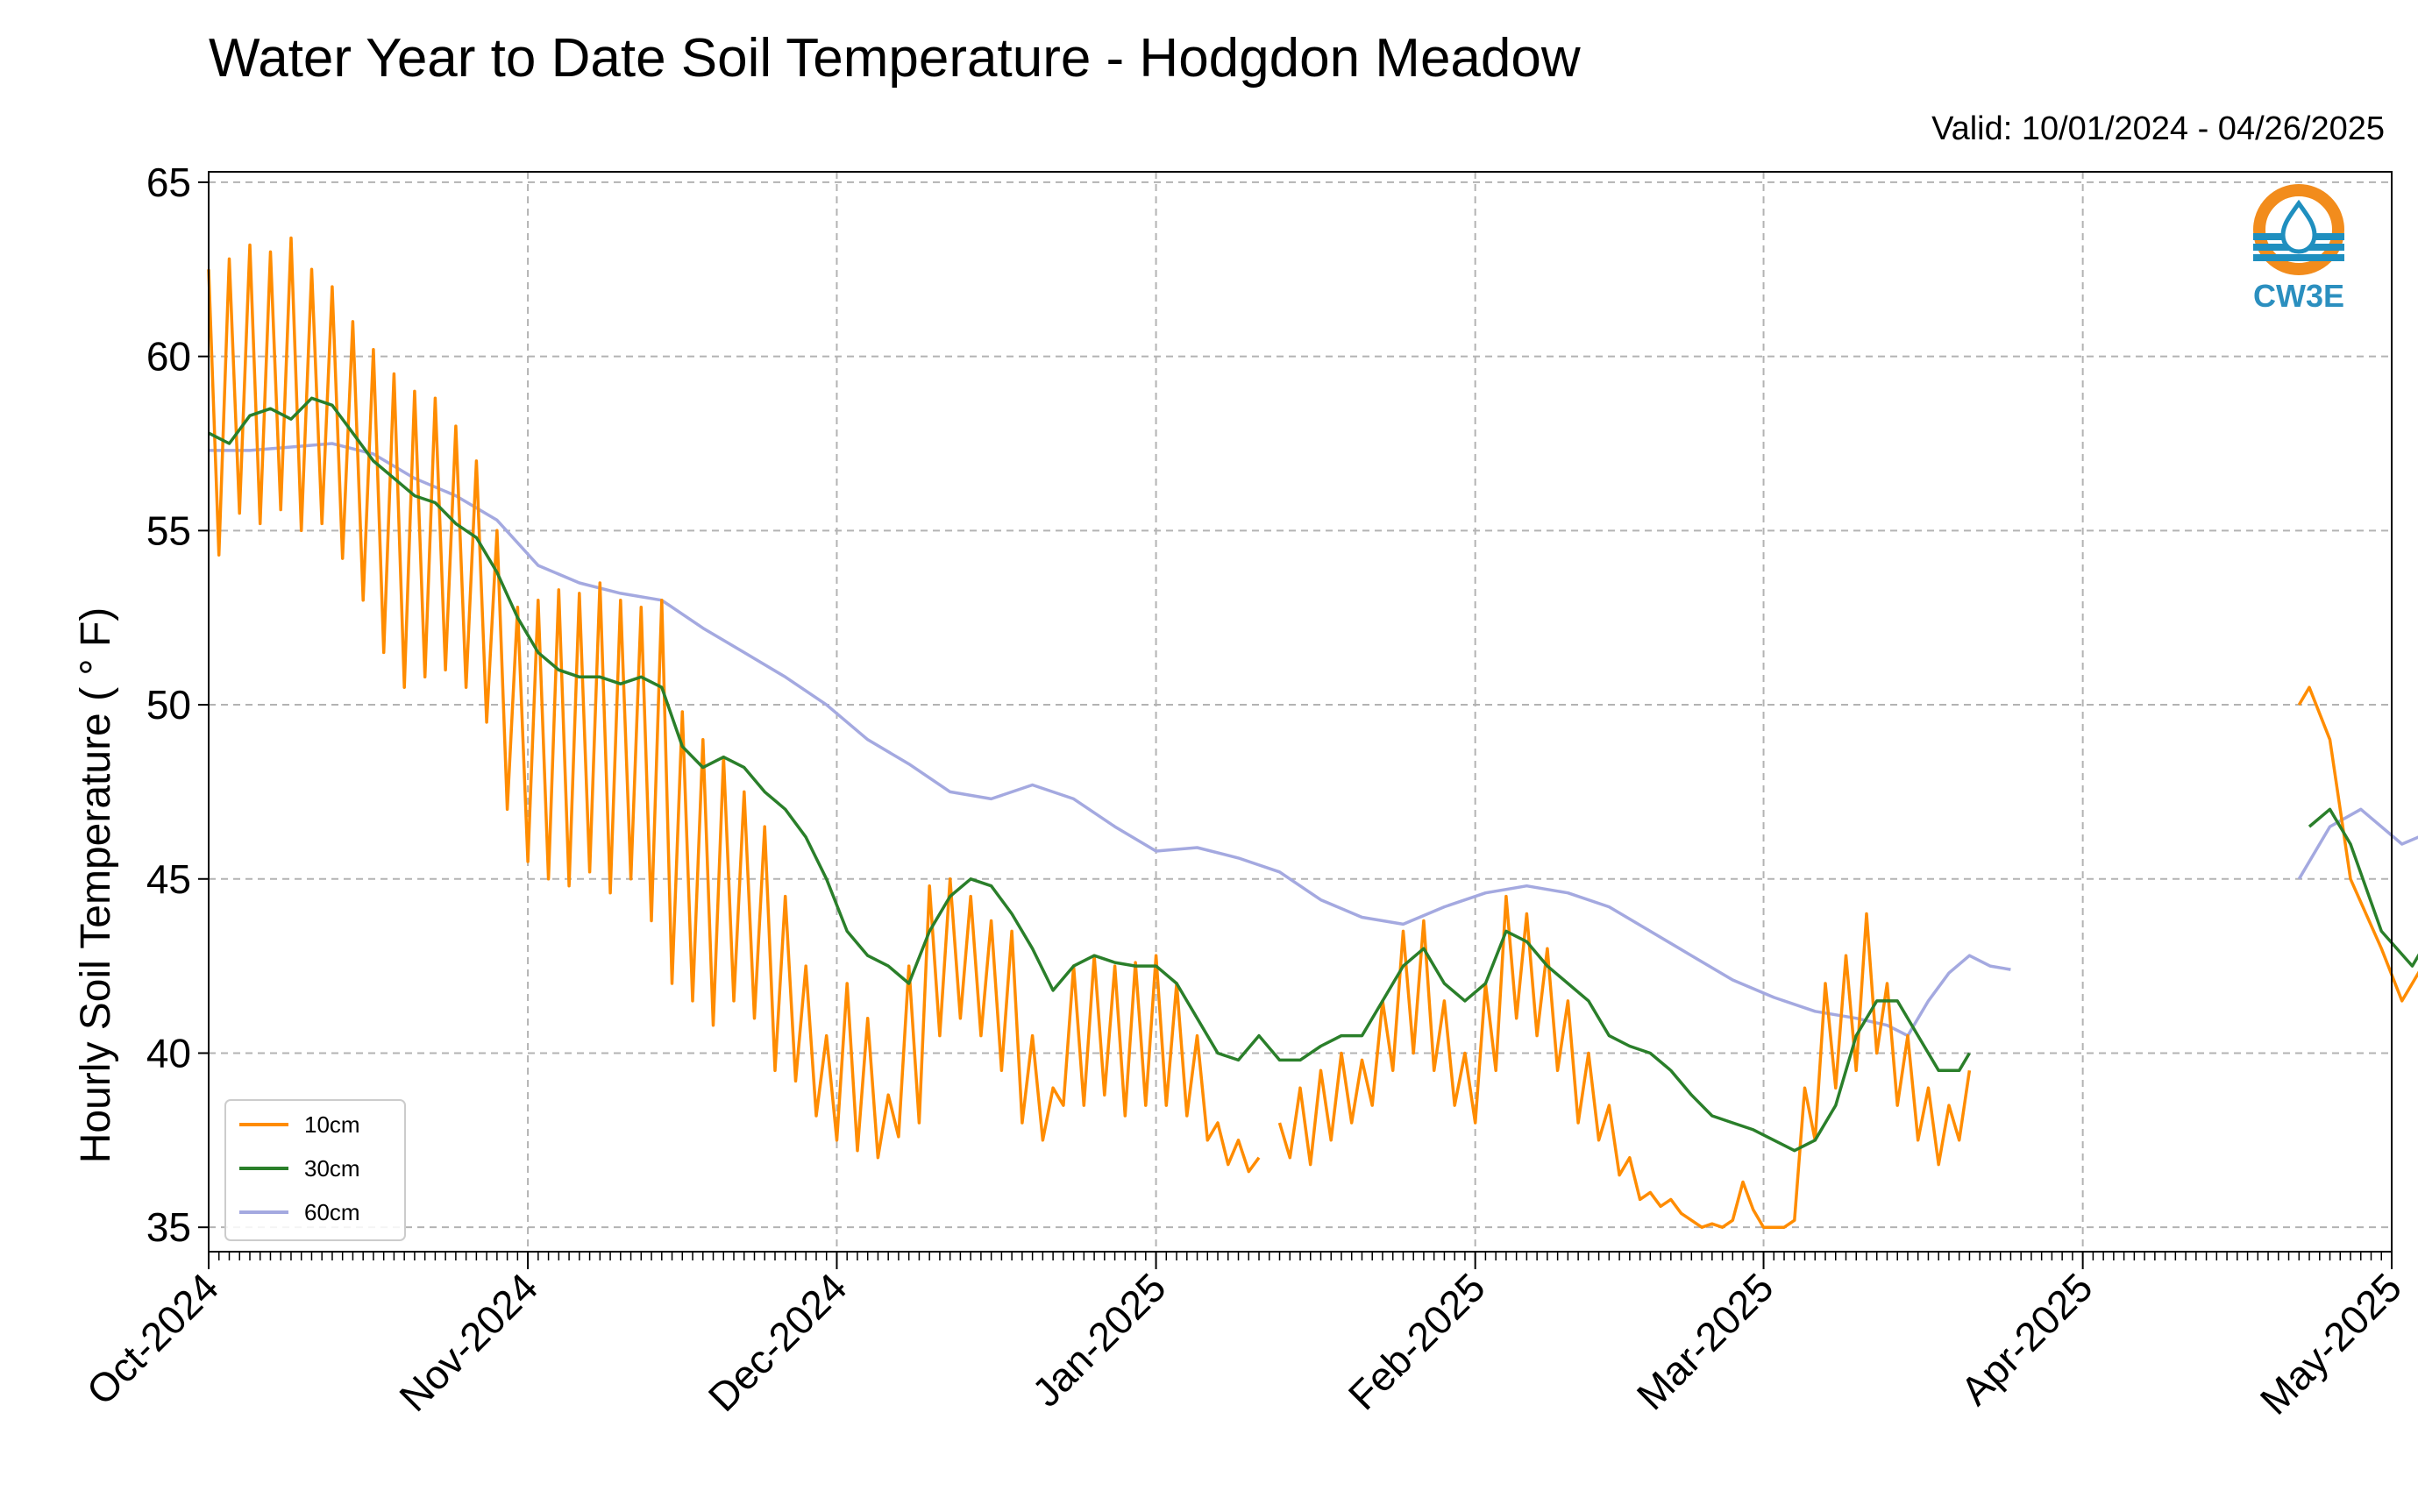  I want to click on logo: CW3E, so click(2298, 249).